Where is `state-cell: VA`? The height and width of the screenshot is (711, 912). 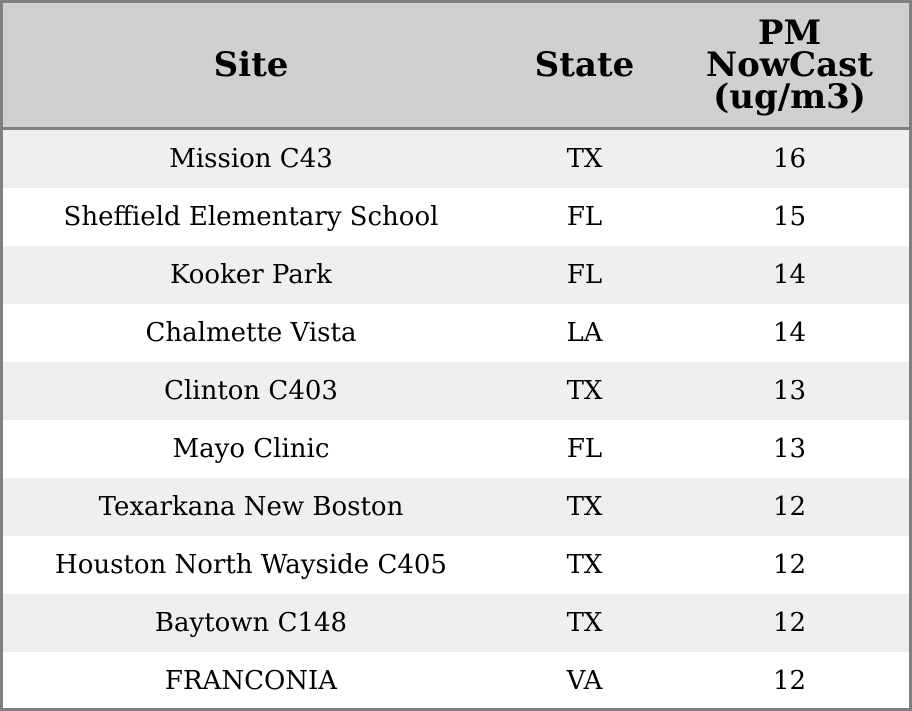 state-cell: VA is located at coordinates (584, 680).